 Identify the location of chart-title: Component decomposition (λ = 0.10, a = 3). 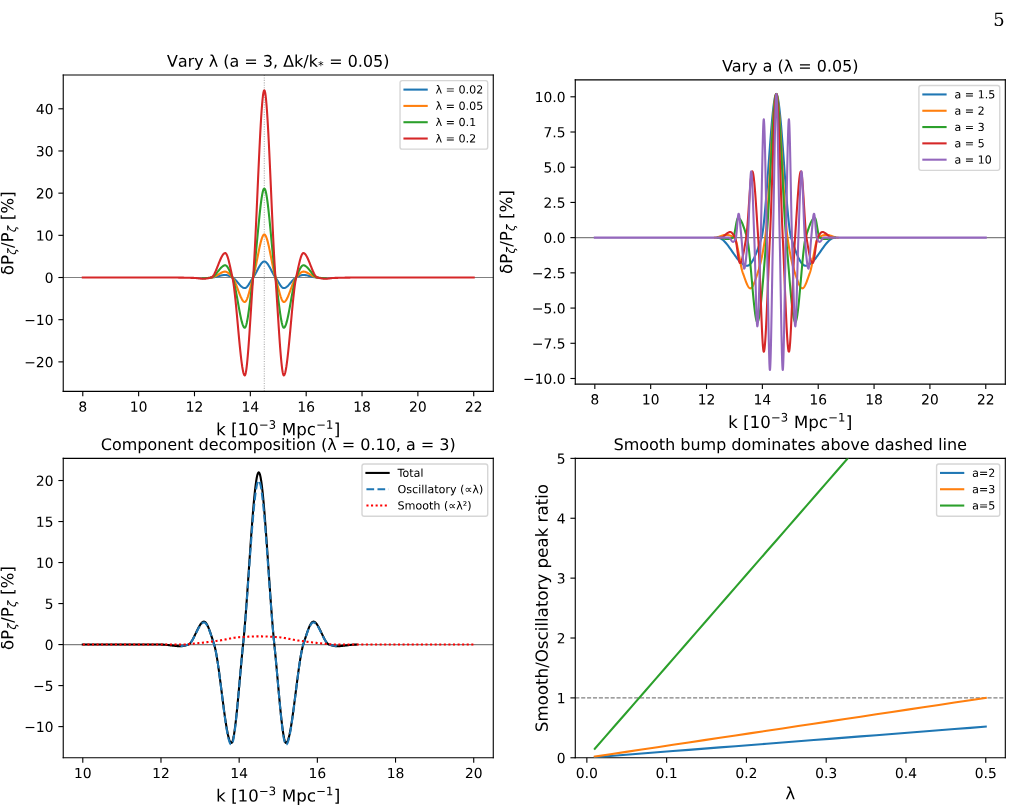
(278, 445).